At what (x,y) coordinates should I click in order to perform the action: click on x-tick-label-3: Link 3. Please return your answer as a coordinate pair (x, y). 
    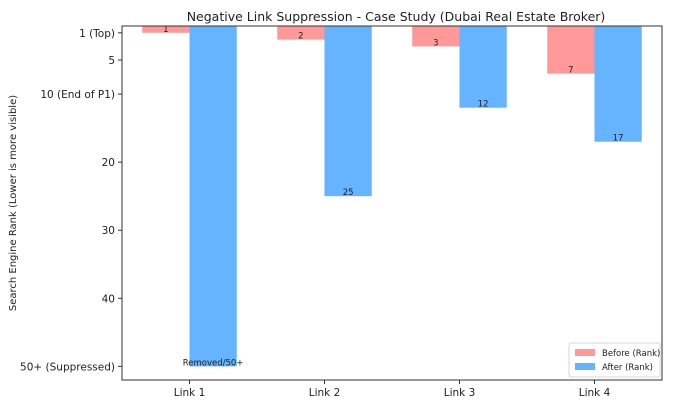
    Looking at the image, I should click on (460, 393).